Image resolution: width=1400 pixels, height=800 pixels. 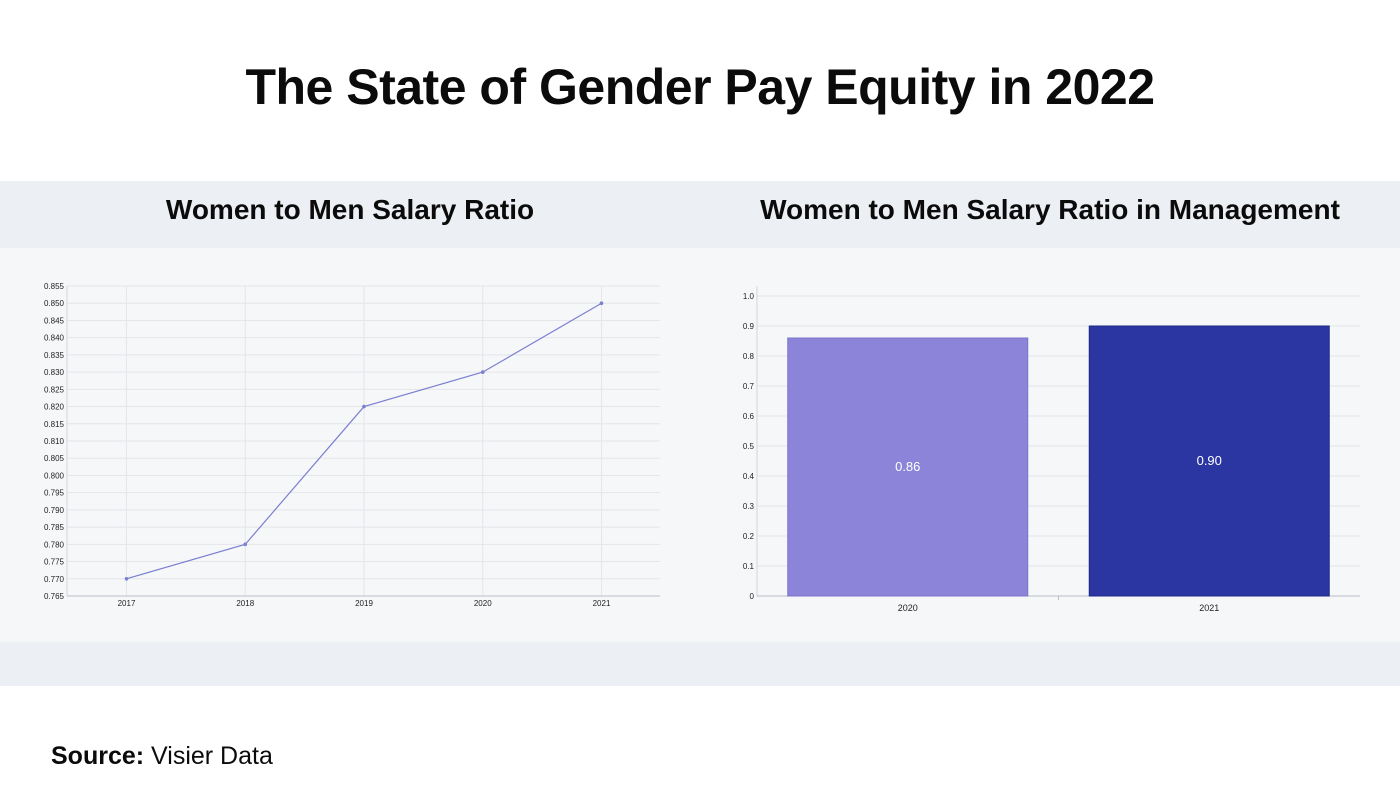 What do you see at coordinates (54, 562) in the screenshot?
I see `y-tick-label: 0.775` at bounding box center [54, 562].